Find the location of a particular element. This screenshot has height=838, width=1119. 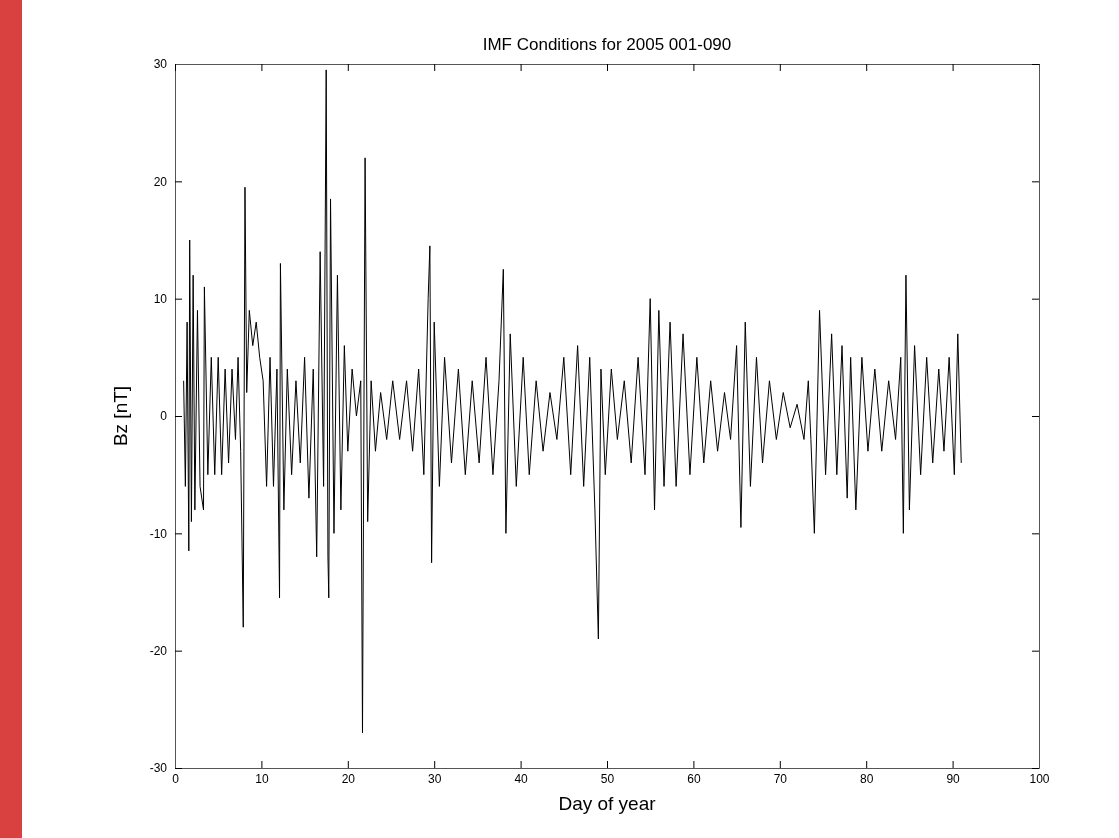

y-tick-label: 0 is located at coordinates (164, 416).